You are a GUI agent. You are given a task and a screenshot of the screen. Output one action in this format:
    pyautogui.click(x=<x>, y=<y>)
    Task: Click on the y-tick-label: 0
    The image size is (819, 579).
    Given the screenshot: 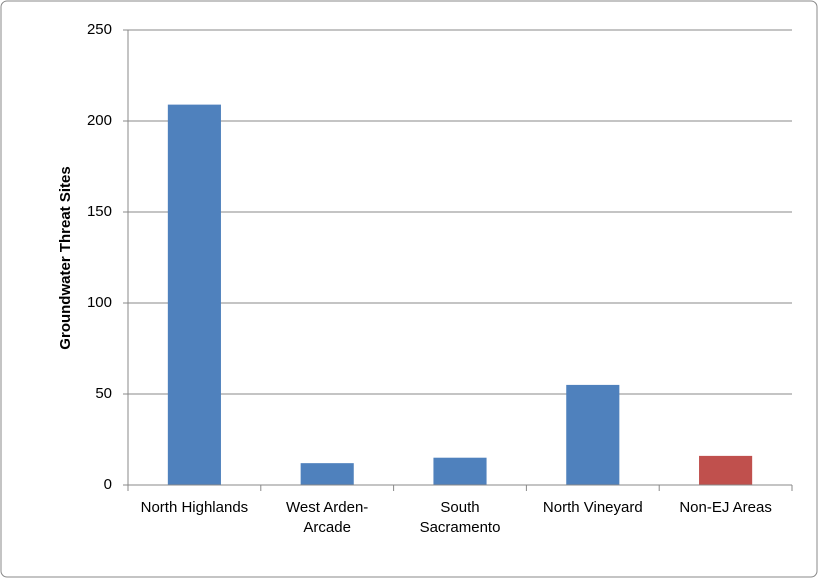 What is the action you would take?
    pyautogui.click(x=108, y=484)
    